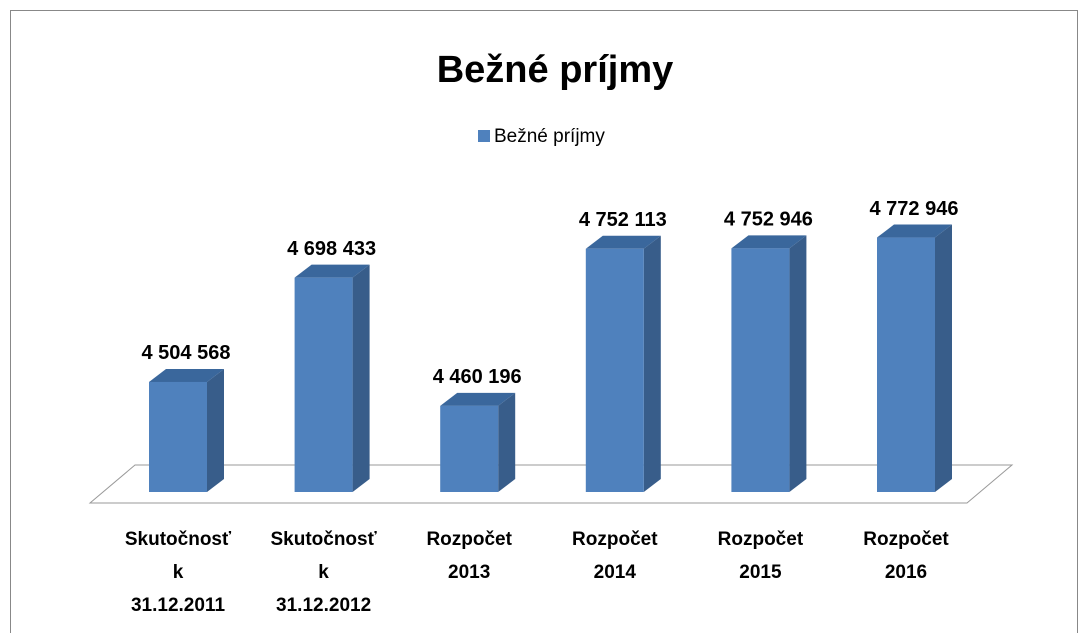  What do you see at coordinates (761, 556) in the screenshot?
I see `x-tick-label: Rozpočet 2015` at bounding box center [761, 556].